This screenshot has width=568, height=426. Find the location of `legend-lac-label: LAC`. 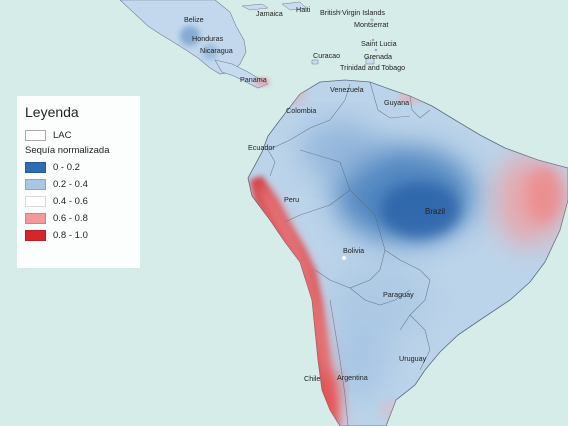

legend-lac-label: LAC is located at coordinates (62, 135).